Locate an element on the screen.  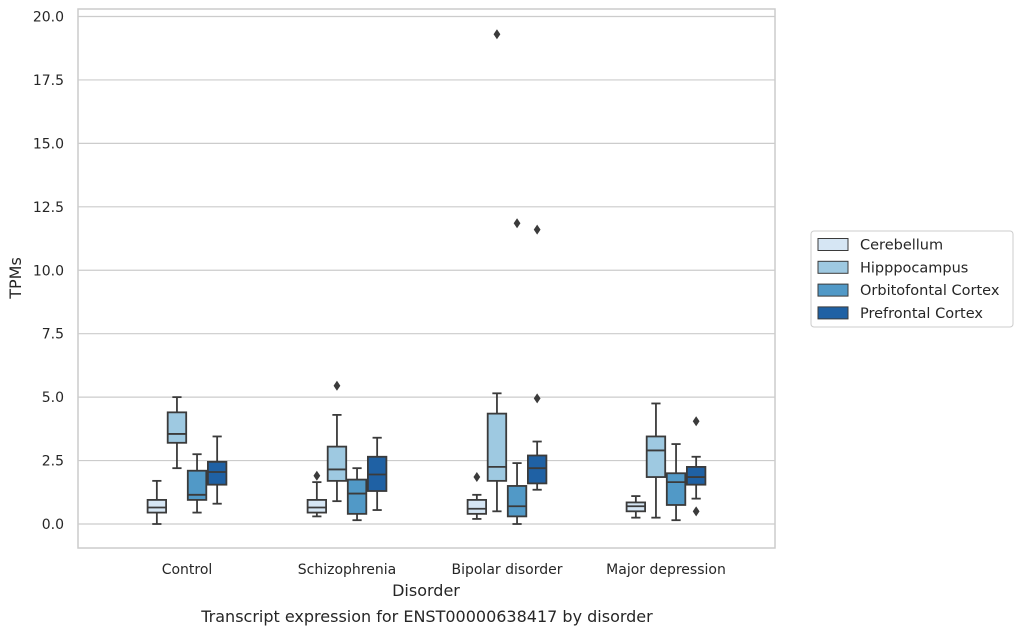
y-tick-label: 15.0 is located at coordinates (48, 144).